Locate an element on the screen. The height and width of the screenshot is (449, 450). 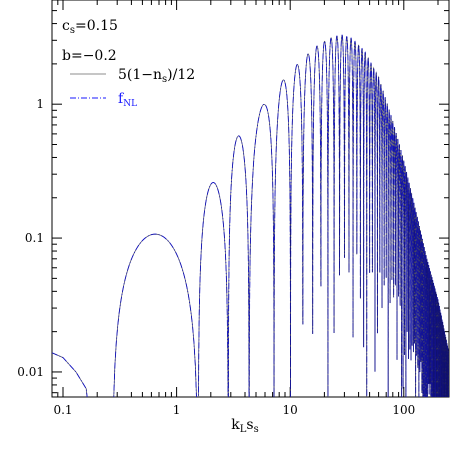
cs-annotation: cs=0.15 is located at coordinates (90, 27).